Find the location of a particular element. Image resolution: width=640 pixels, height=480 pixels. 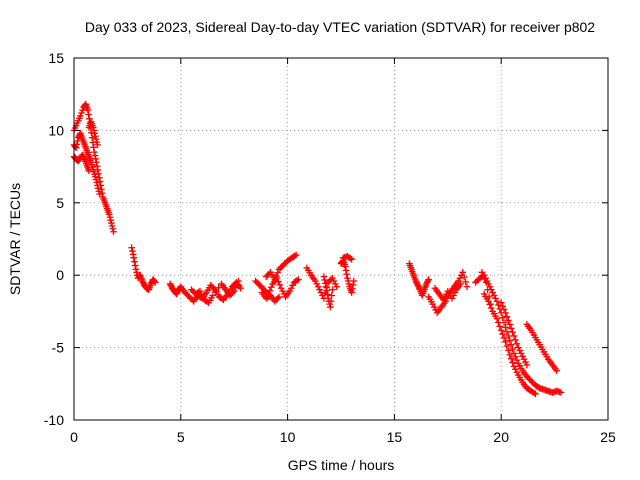

x-tick-label: 15 is located at coordinates (395, 437).